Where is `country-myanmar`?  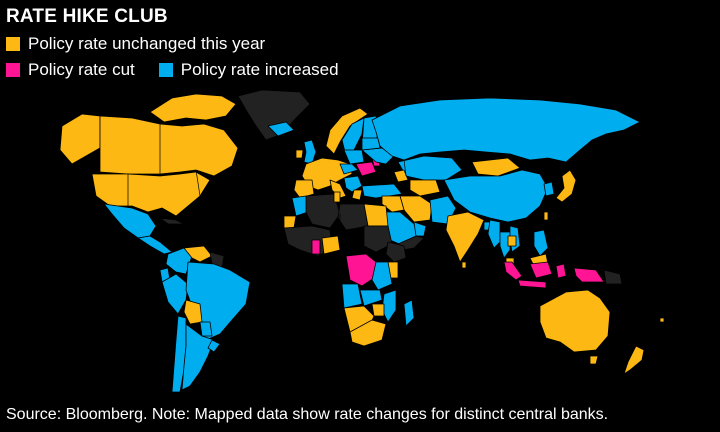 country-myanmar is located at coordinates (494, 234).